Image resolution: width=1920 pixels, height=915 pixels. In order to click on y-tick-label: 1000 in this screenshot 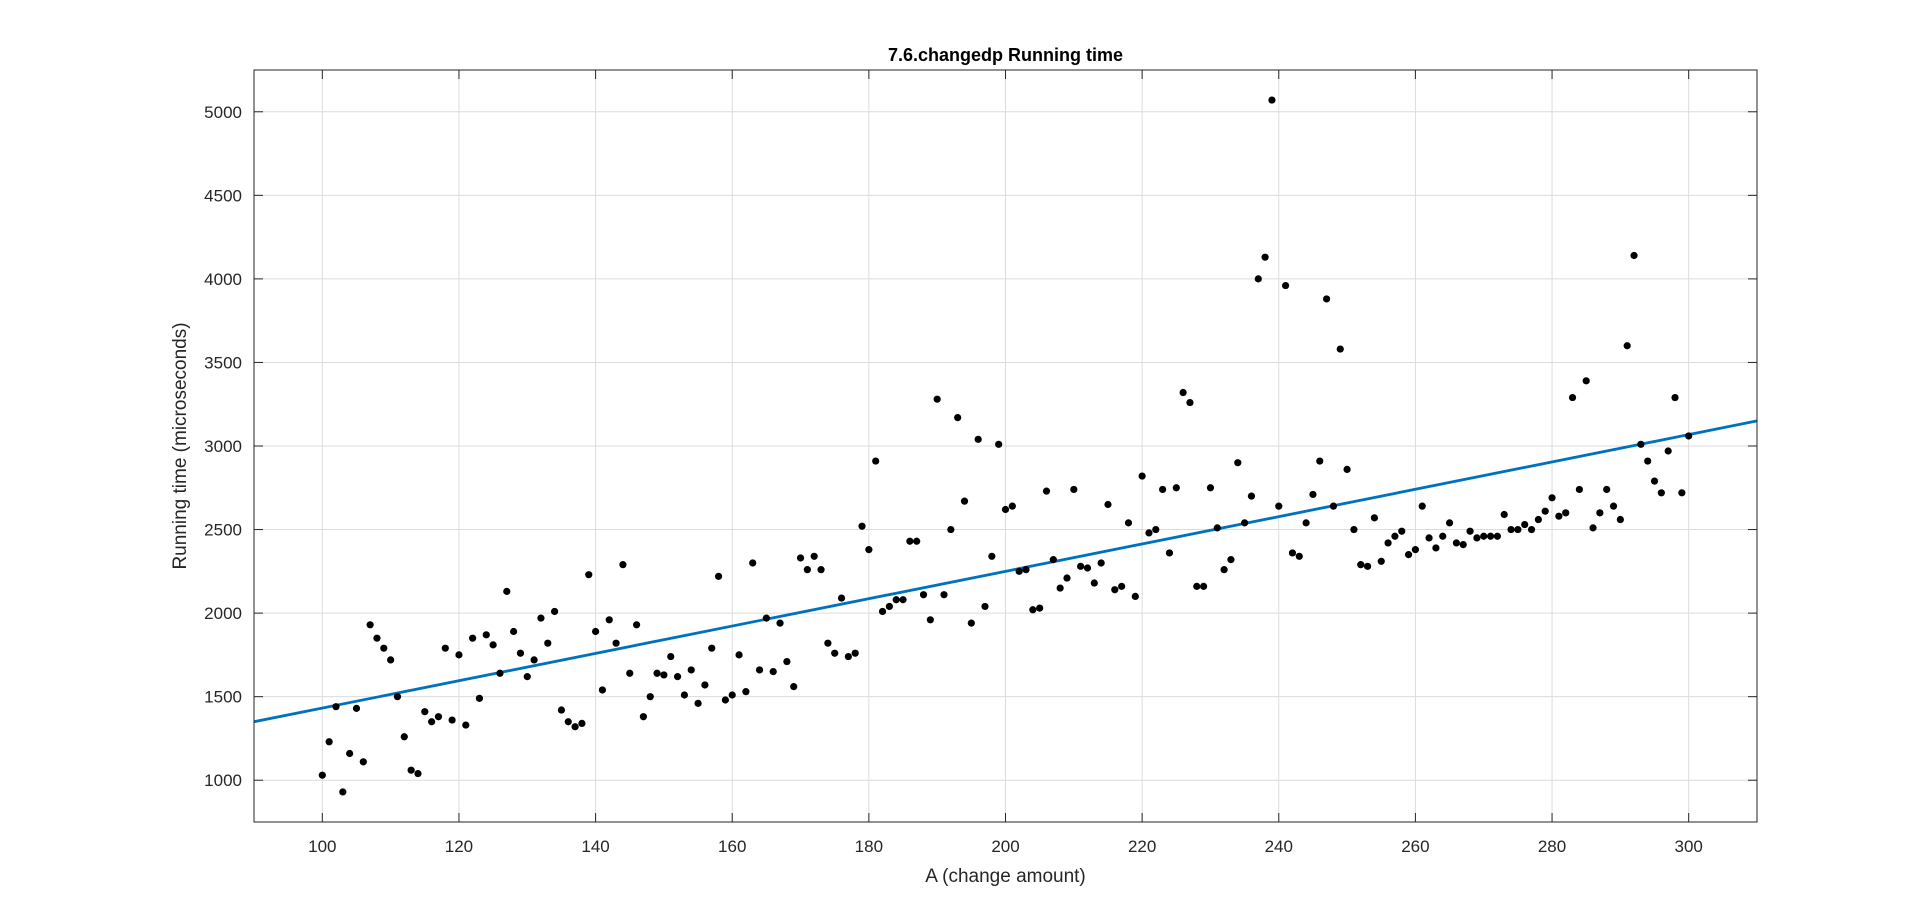, I will do `click(223, 780)`.